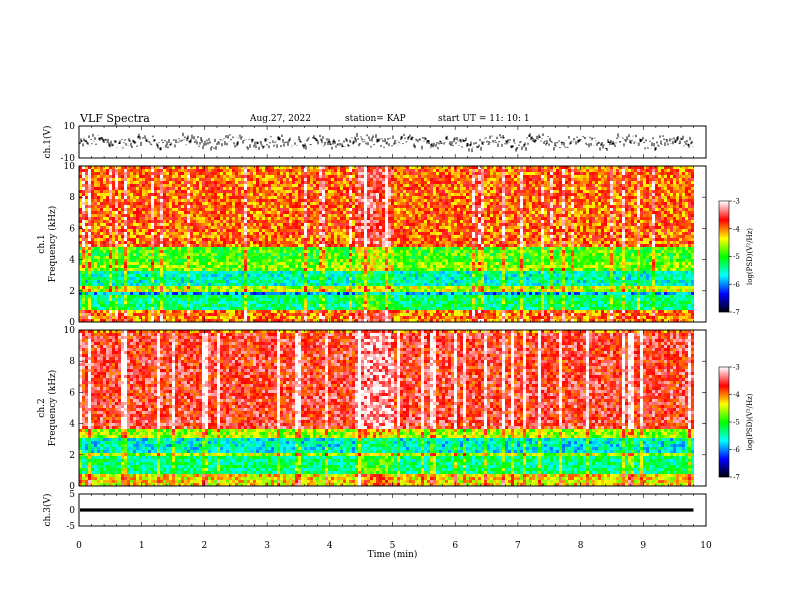 The width and height of the screenshot is (792, 612). What do you see at coordinates (72, 456) in the screenshot?
I see `ch2-y-tick-label: 2` at bounding box center [72, 456].